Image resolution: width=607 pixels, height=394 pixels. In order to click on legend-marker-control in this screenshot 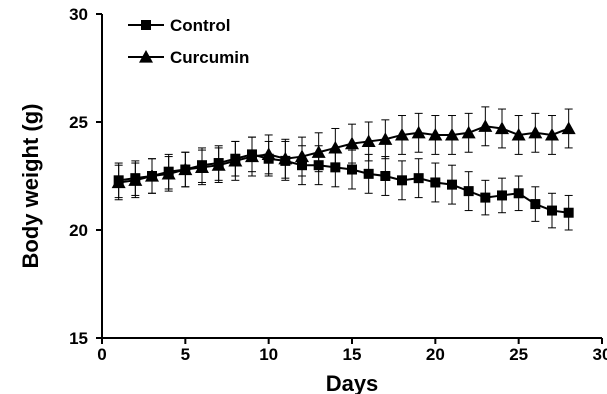, I will do `click(146, 25)`.